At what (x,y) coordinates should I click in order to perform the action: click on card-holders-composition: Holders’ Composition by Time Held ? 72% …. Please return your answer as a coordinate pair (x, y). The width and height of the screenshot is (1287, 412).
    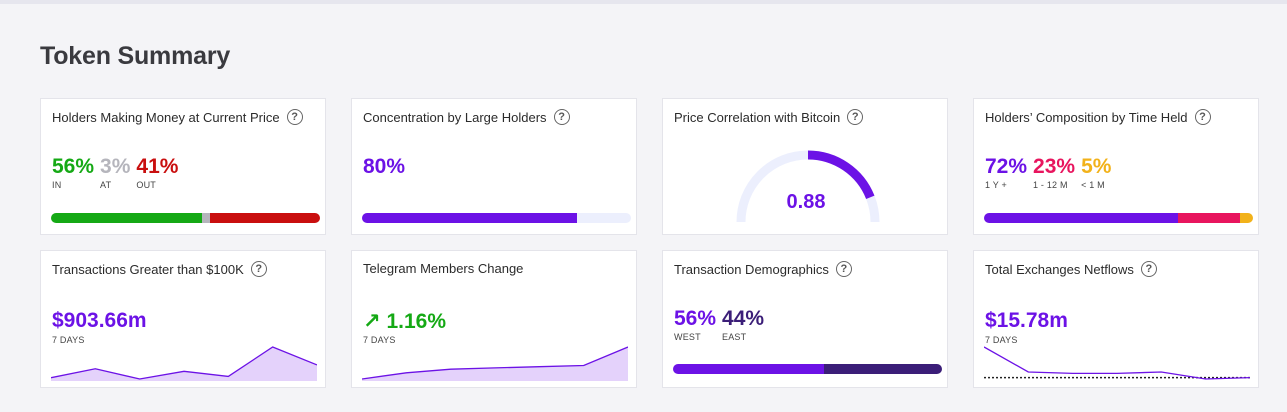
    Looking at the image, I should click on (1116, 166).